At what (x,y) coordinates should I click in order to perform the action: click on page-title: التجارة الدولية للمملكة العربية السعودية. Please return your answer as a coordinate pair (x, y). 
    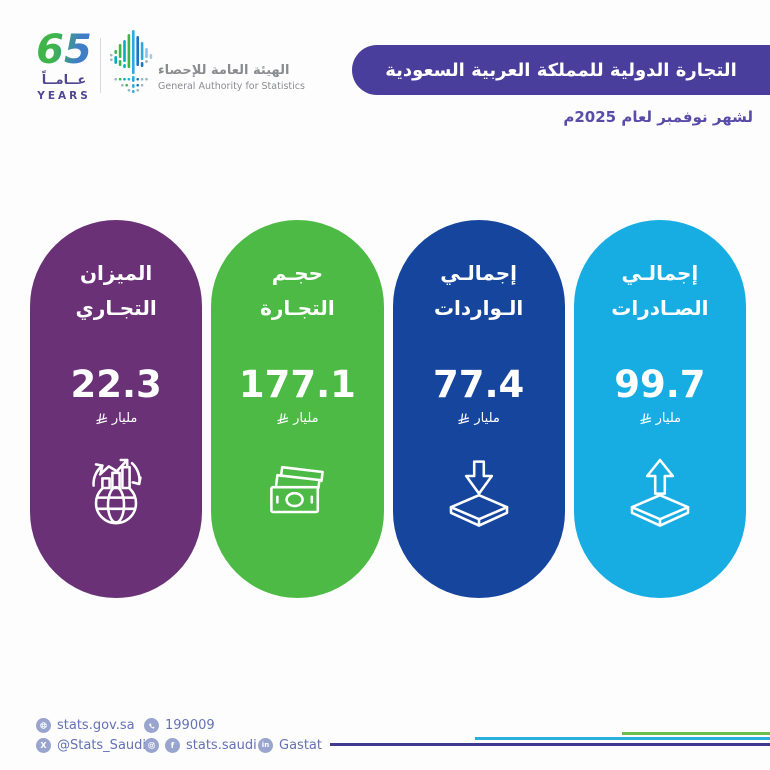
    Looking at the image, I should click on (561, 70).